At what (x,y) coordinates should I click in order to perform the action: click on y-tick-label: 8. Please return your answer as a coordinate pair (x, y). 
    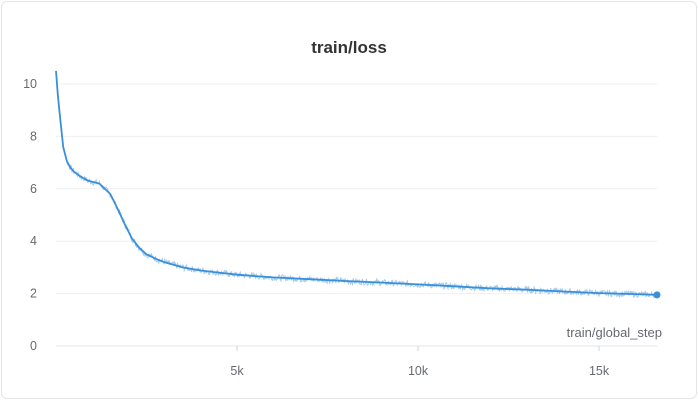
    Looking at the image, I should click on (33, 136).